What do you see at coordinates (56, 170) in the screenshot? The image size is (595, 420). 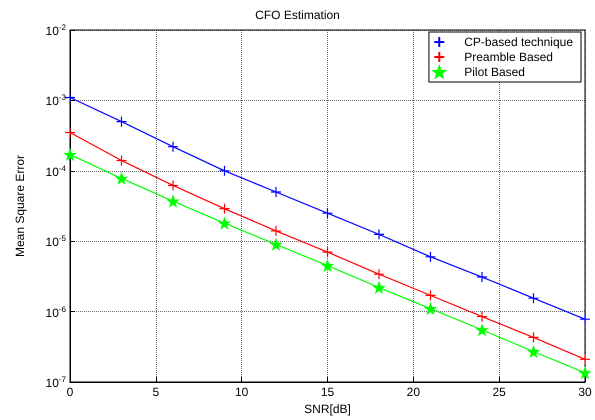 I see `y-tick-label: 10$^{-4}$` at bounding box center [56, 170].